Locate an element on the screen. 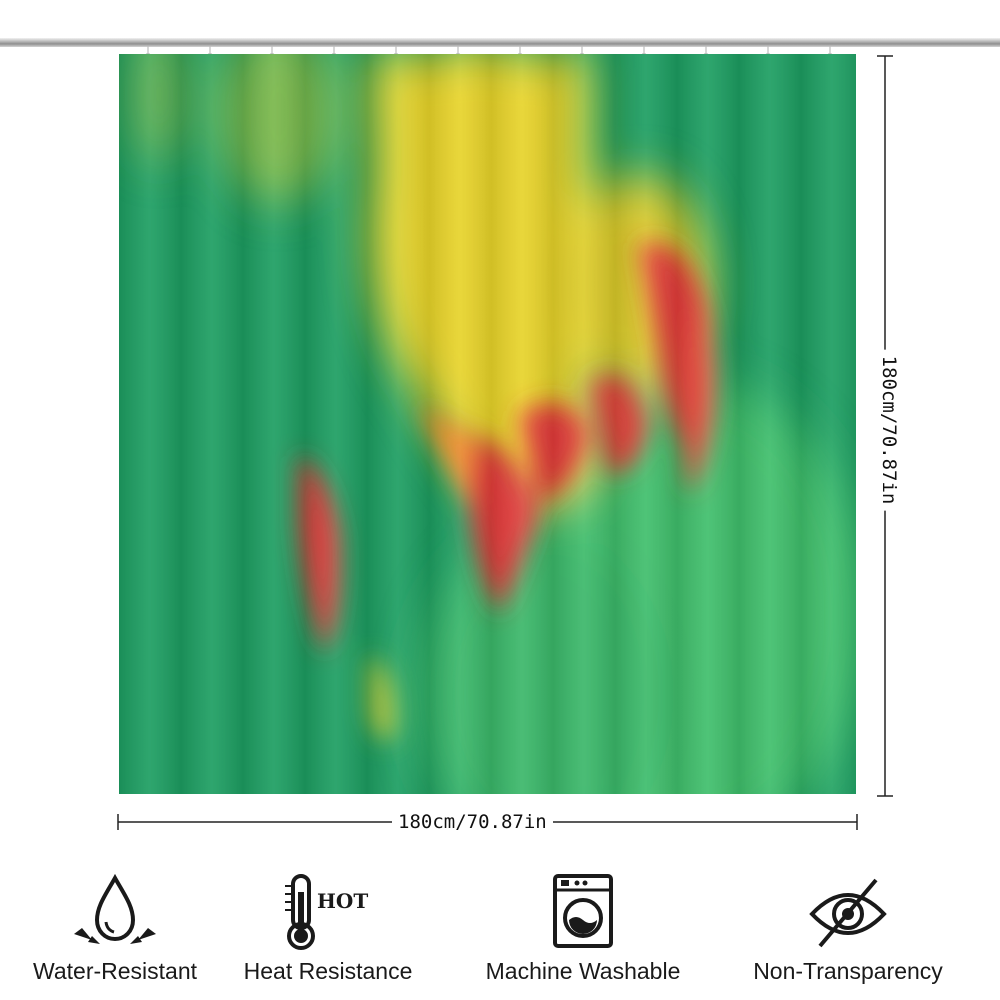  curtain-rod is located at coordinates (500, 42).